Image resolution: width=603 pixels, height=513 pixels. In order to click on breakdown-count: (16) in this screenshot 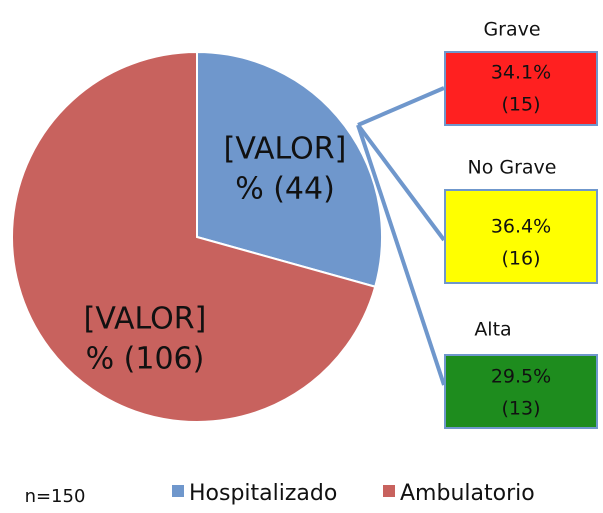, I will do `click(520, 259)`.